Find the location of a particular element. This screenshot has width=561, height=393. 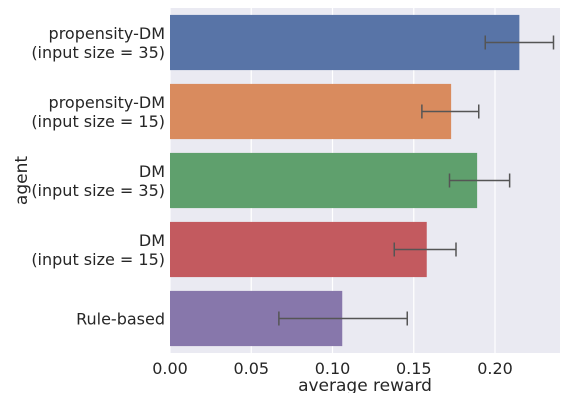

x-axis-label: average reward is located at coordinates (365, 384).